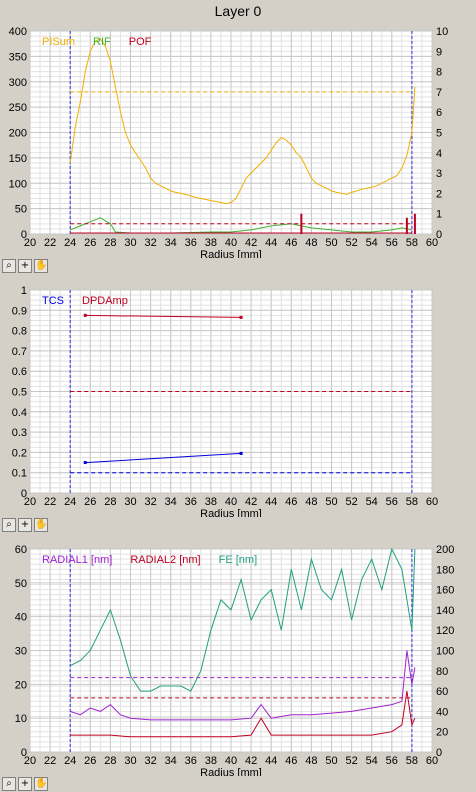  Describe the element at coordinates (412, 243) in the screenshot. I see `x-tick-label: 58` at that location.